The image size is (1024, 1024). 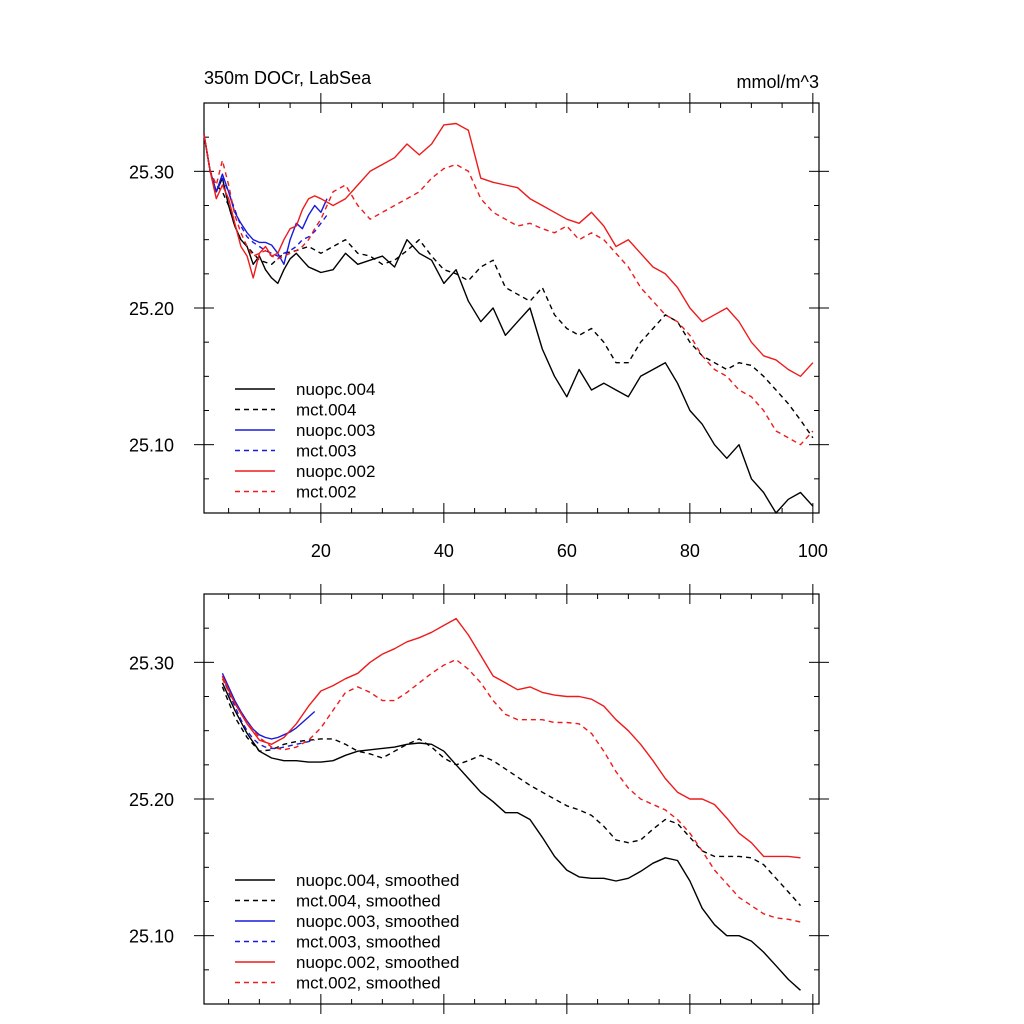 What do you see at coordinates (326, 410) in the screenshot?
I see `legend-label: mct.004` at bounding box center [326, 410].